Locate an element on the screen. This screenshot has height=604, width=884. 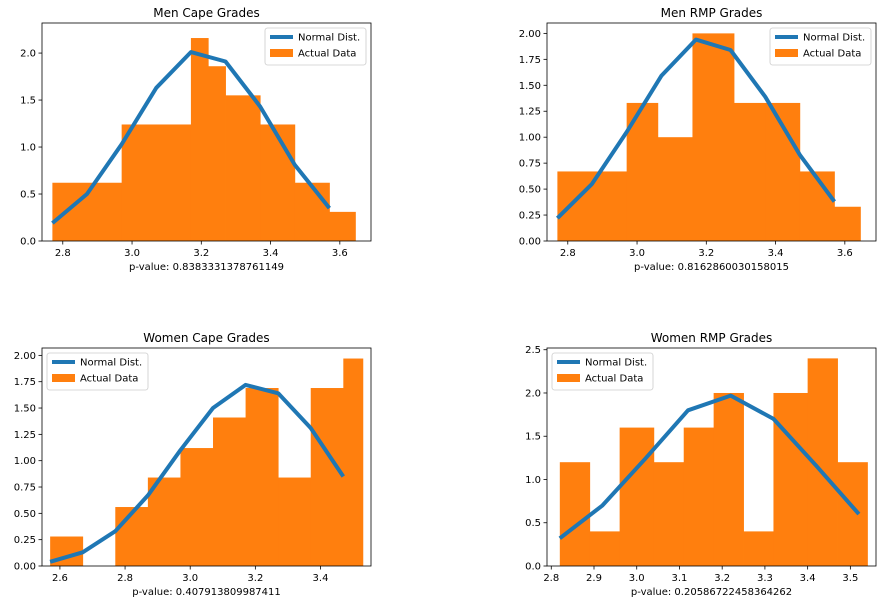
chart-title: Men RMP Grades is located at coordinates (712, 13).